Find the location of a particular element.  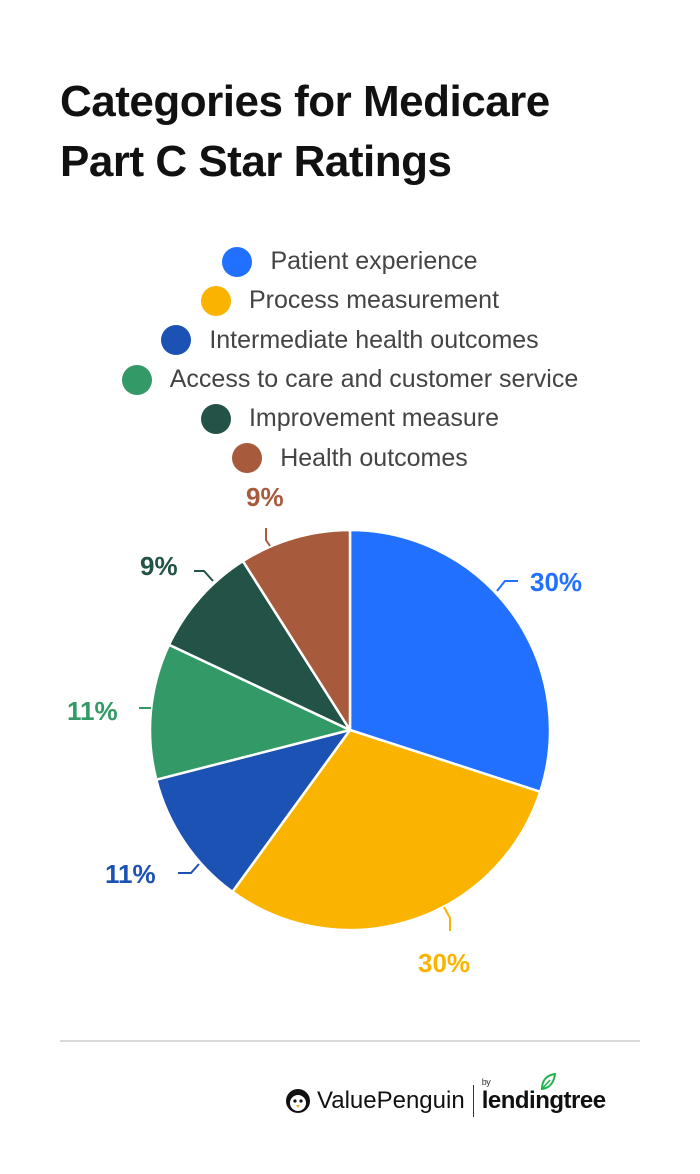

legend-label: Process measurement is located at coordinates (374, 300).